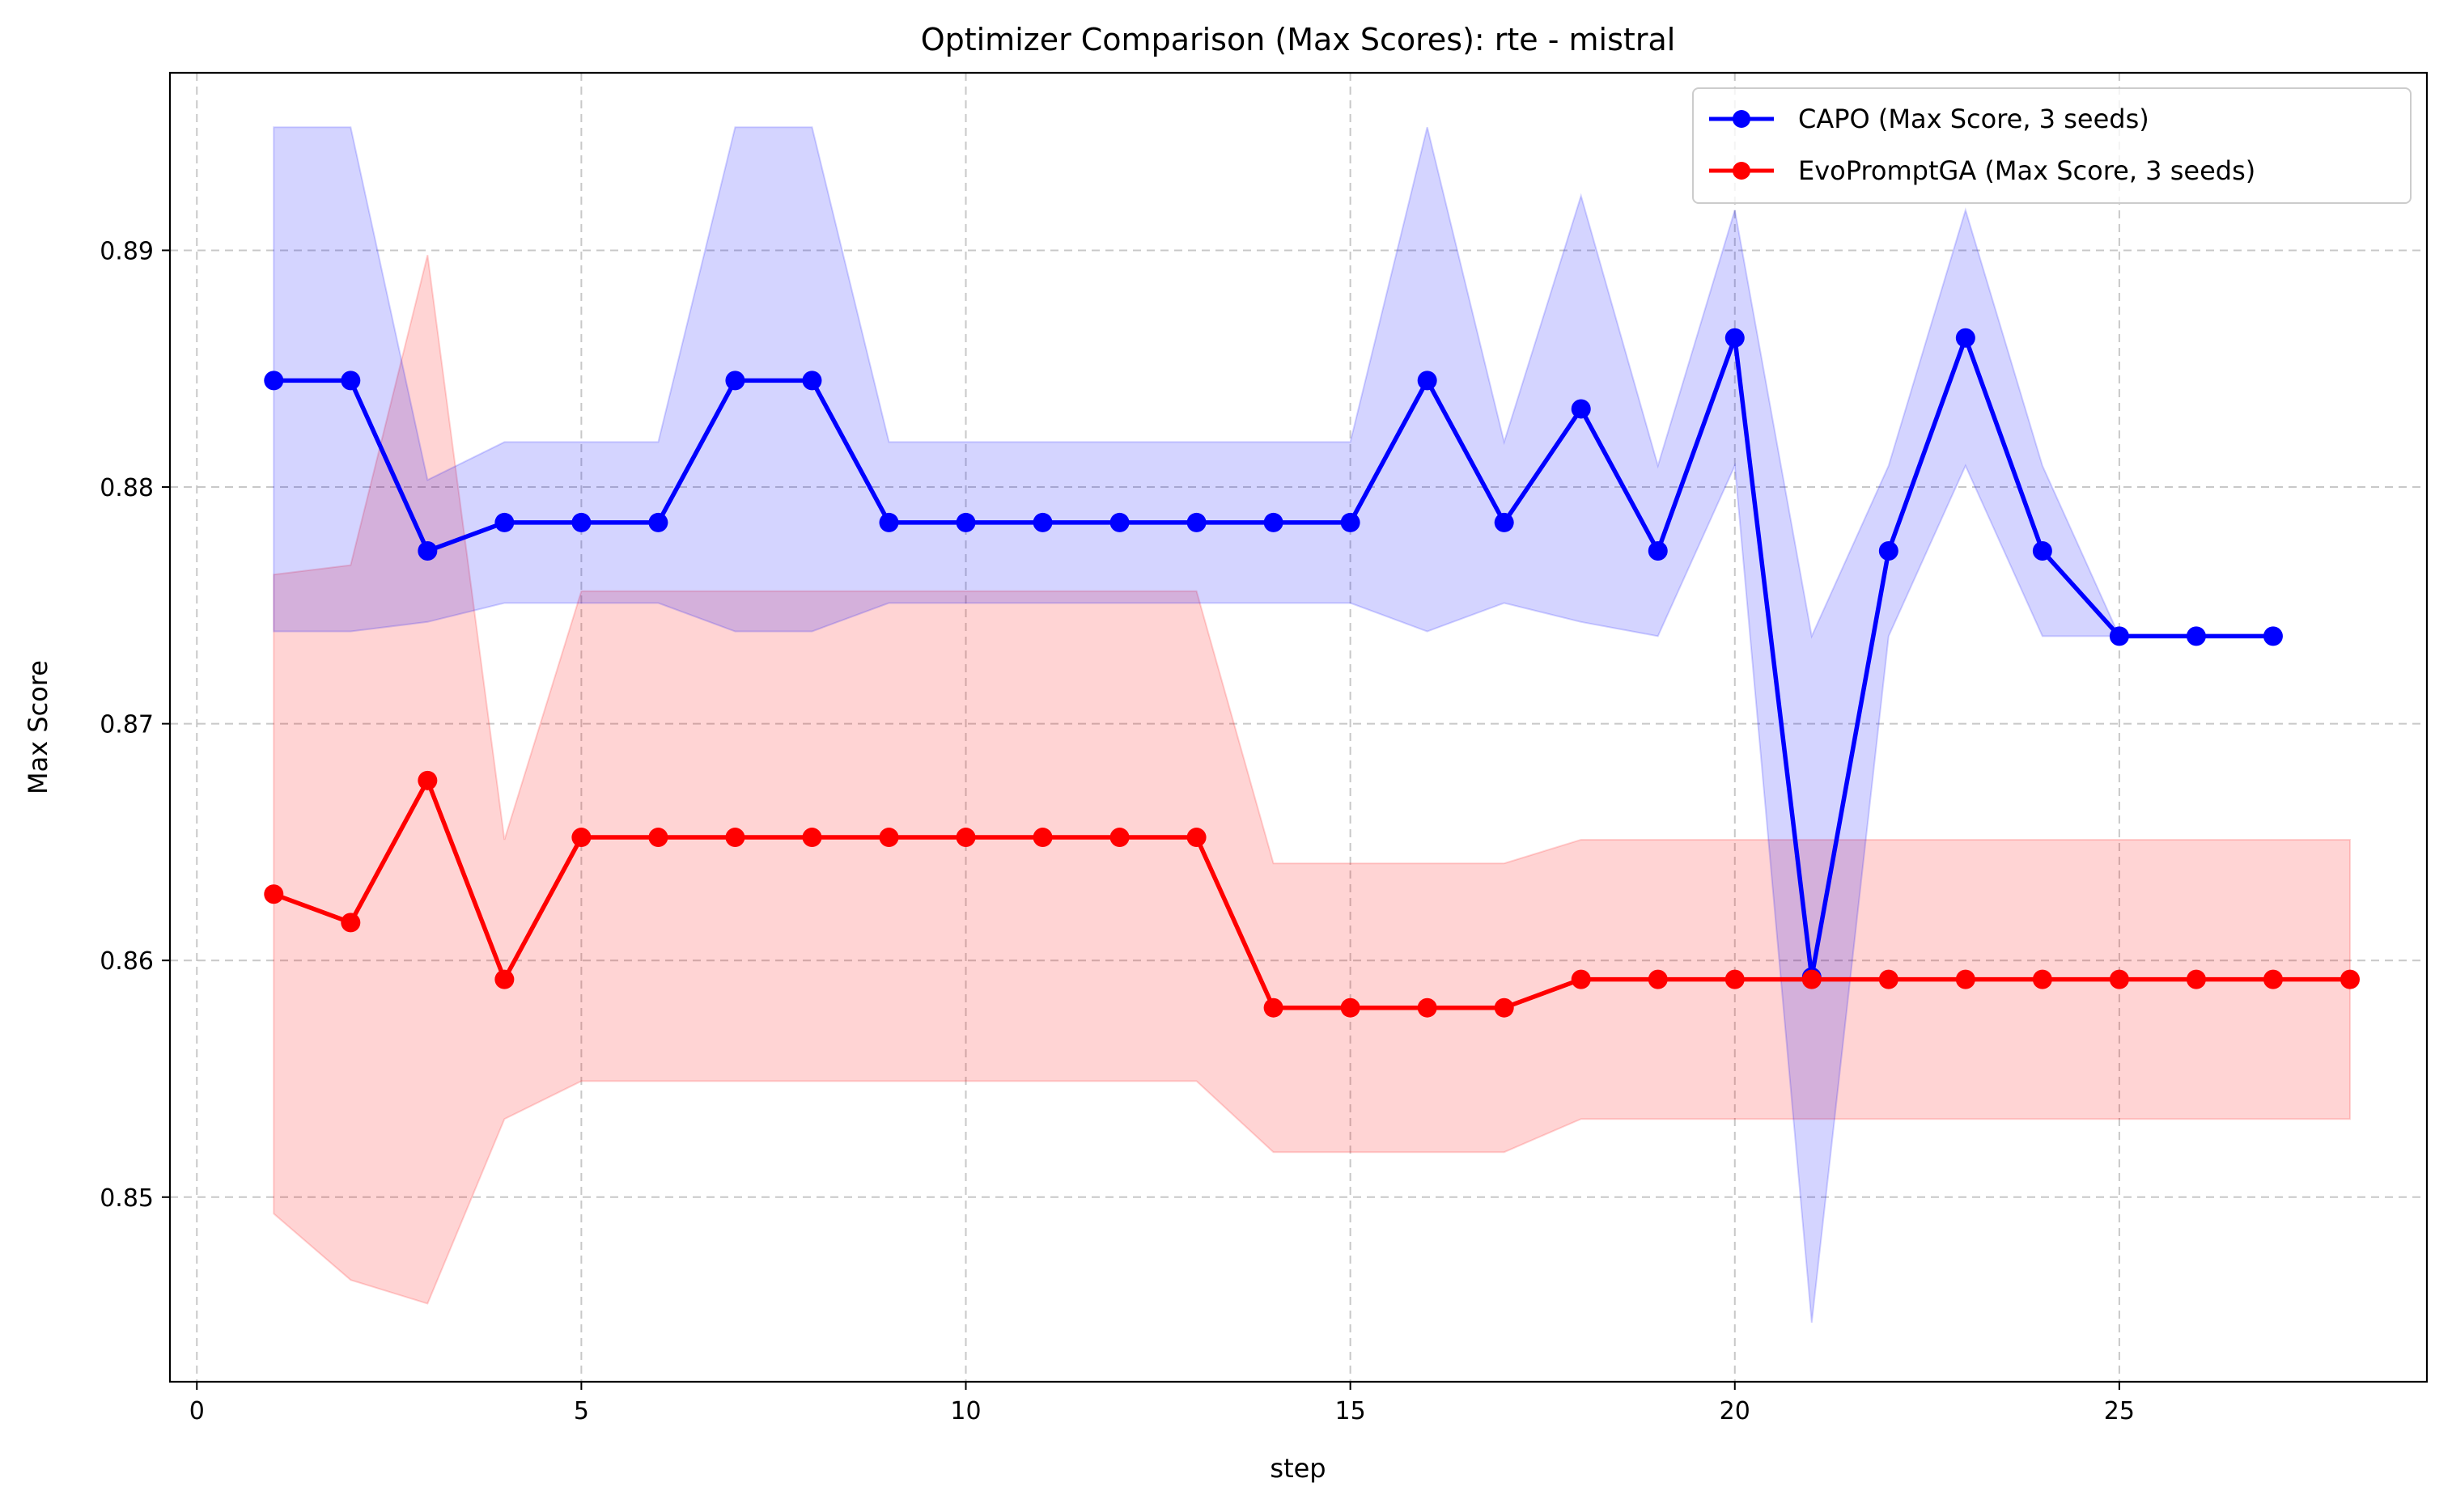 This screenshot has height=1512, width=2452. I want to click on x-tick-label: 20, so click(1735, 1411).